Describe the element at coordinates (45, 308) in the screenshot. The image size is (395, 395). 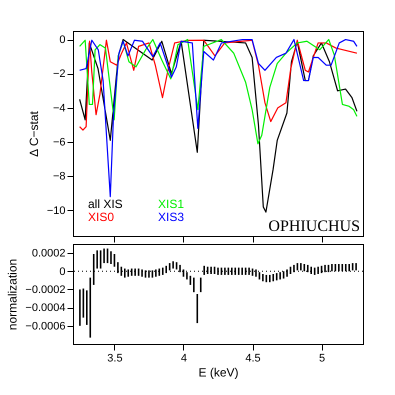
I see `y-tick-label: −0.0004` at that location.